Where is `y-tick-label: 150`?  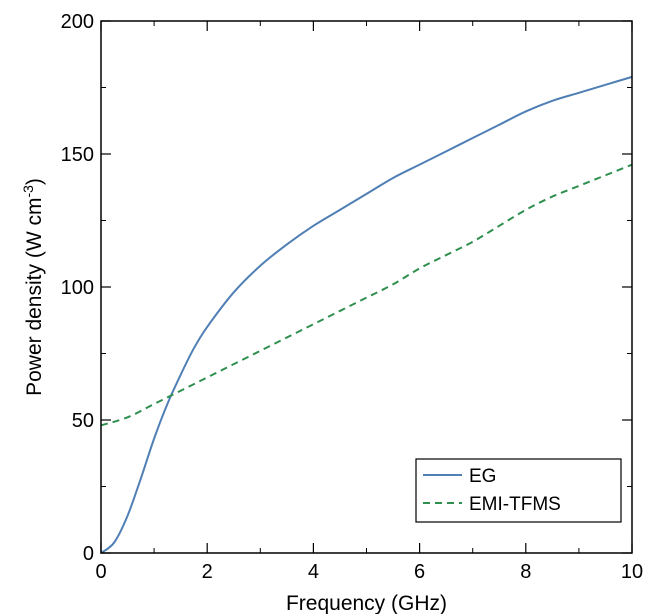
y-tick-label: 150 is located at coordinates (77, 155).